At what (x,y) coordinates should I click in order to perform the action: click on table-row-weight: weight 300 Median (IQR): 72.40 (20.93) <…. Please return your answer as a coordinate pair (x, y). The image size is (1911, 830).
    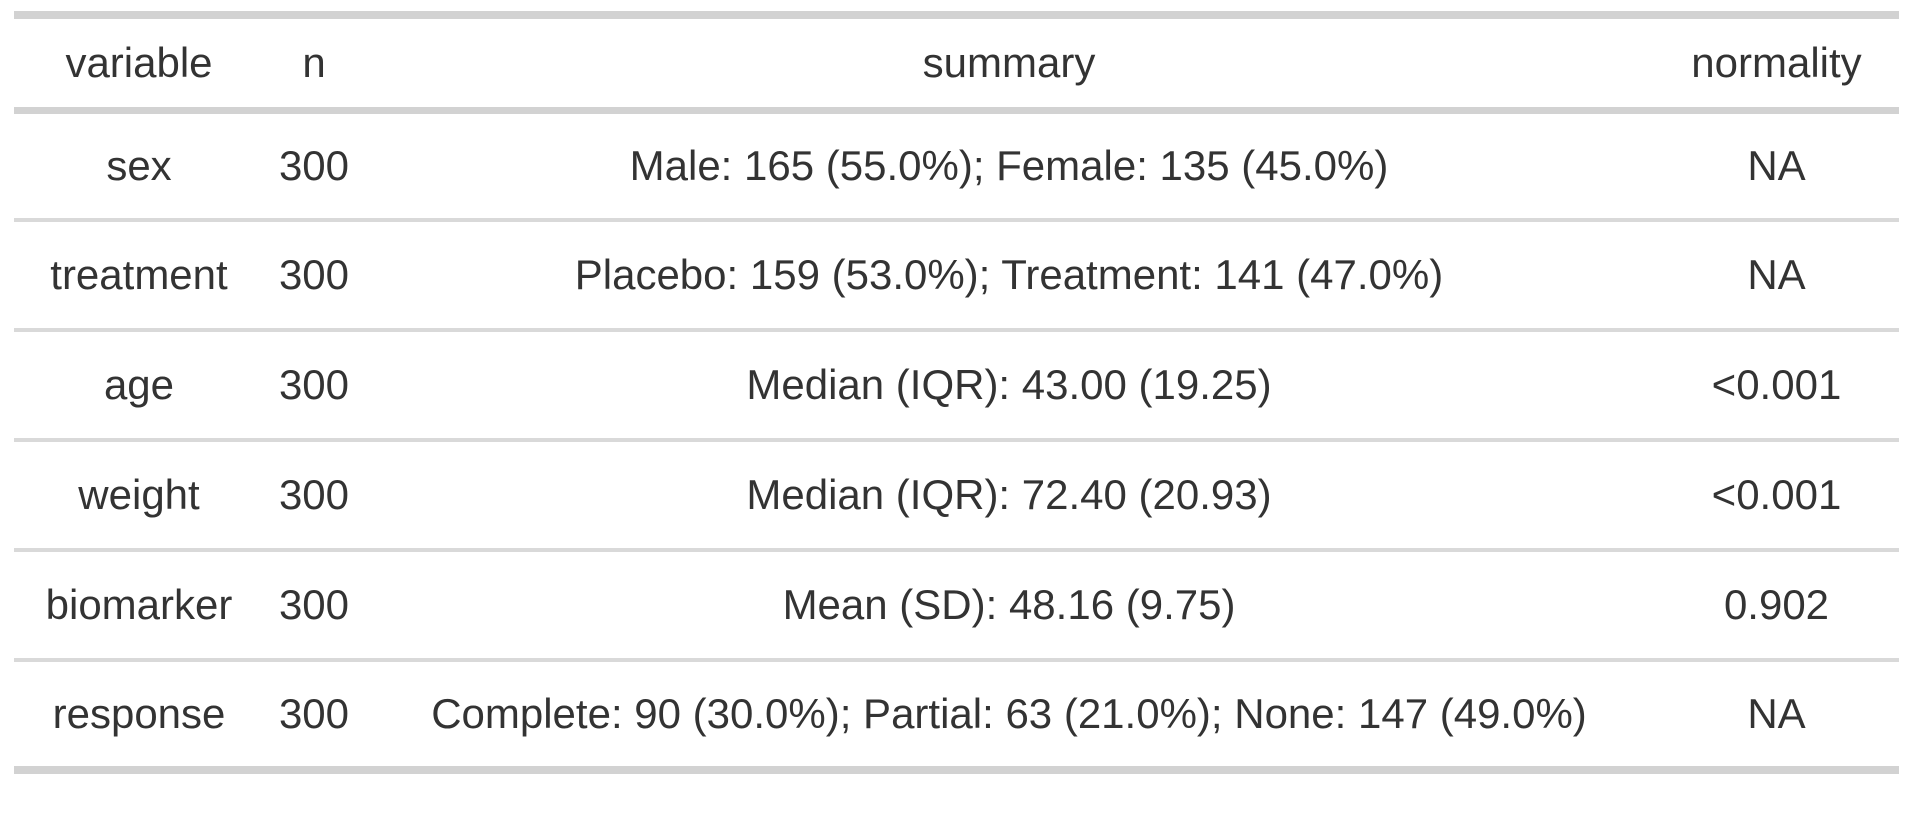
    Looking at the image, I should click on (956, 495).